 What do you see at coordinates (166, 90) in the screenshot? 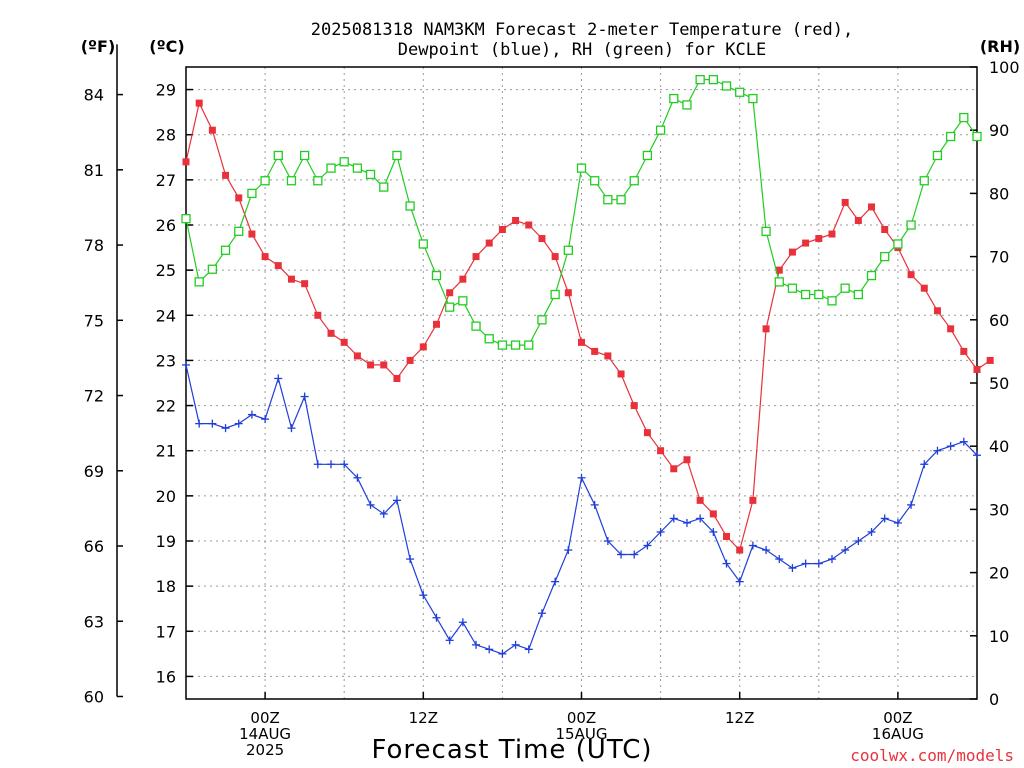
I see `celsius-tick-label: 29` at bounding box center [166, 90].